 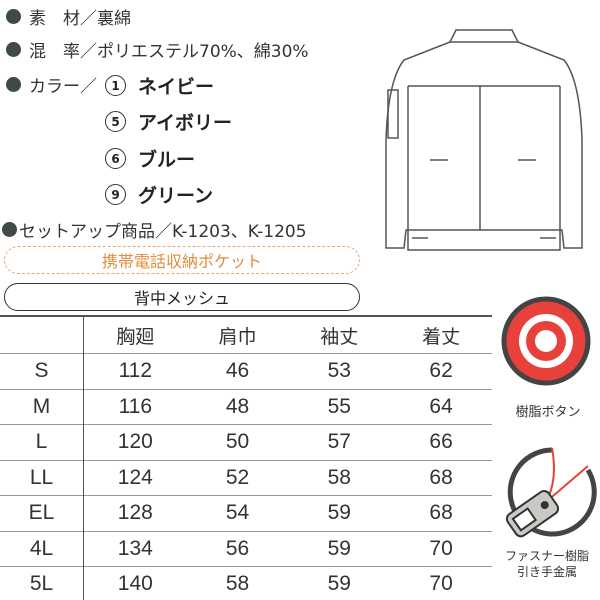 I want to click on spec-material: 素 材／裏綿, so click(x=68, y=16).